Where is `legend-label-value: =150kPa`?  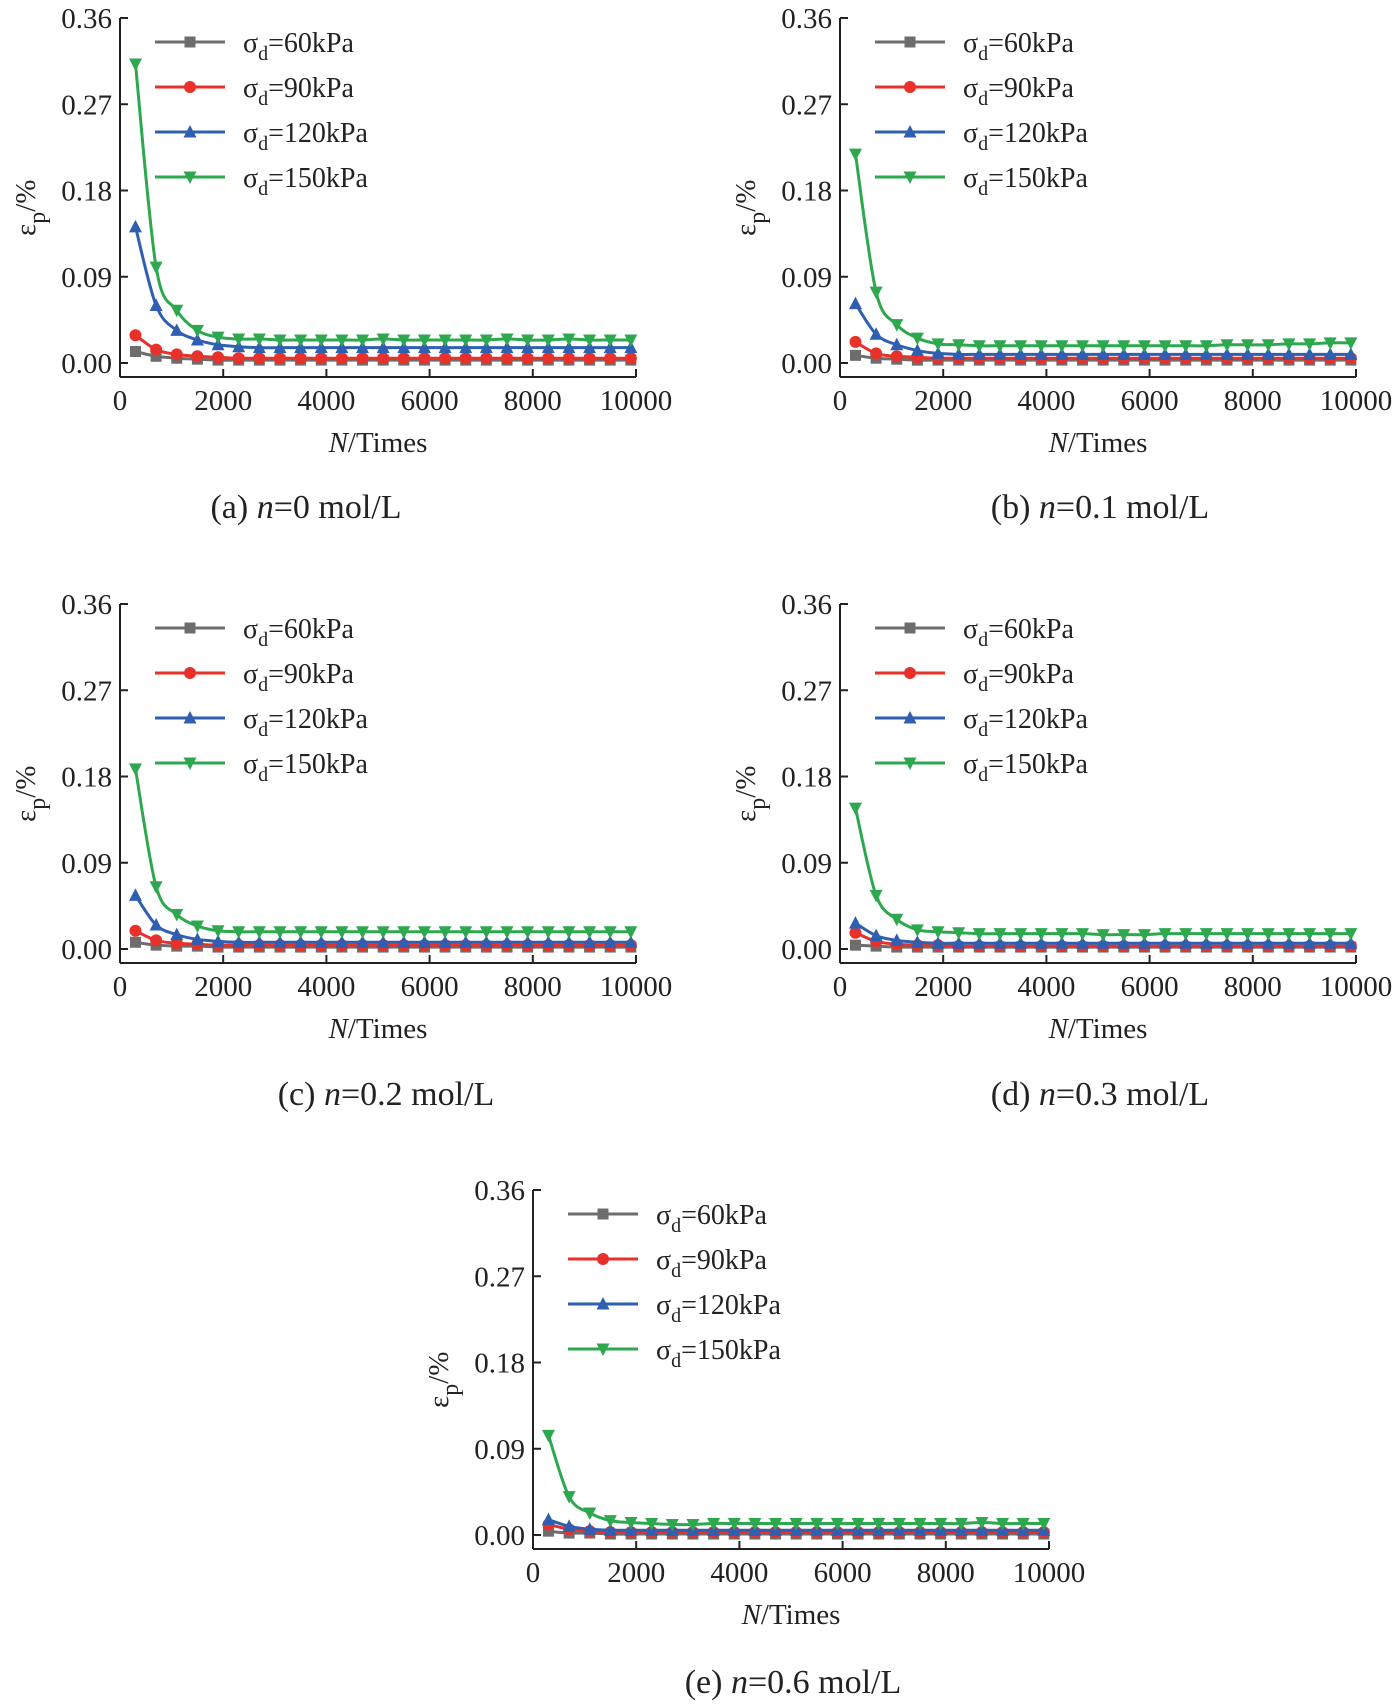
legend-label-value: =150kPa is located at coordinates (731, 1350).